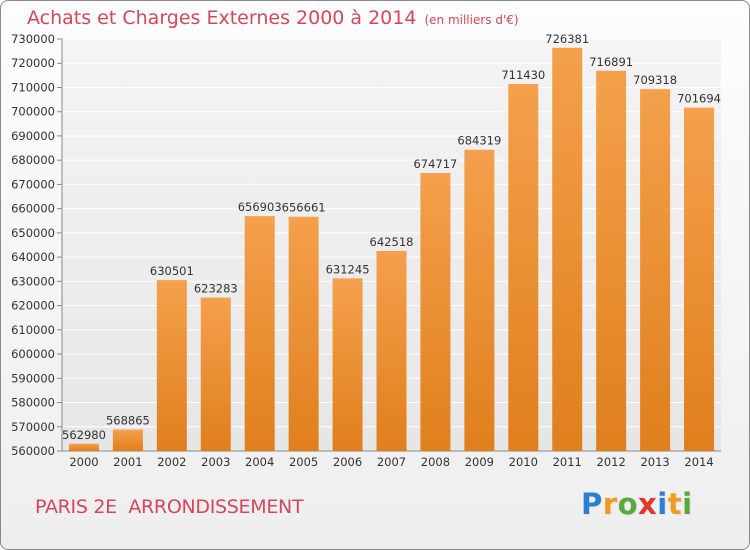 The height and width of the screenshot is (550, 750). Describe the element at coordinates (33, 427) in the screenshot. I see `y-tick-label: 570000` at that location.